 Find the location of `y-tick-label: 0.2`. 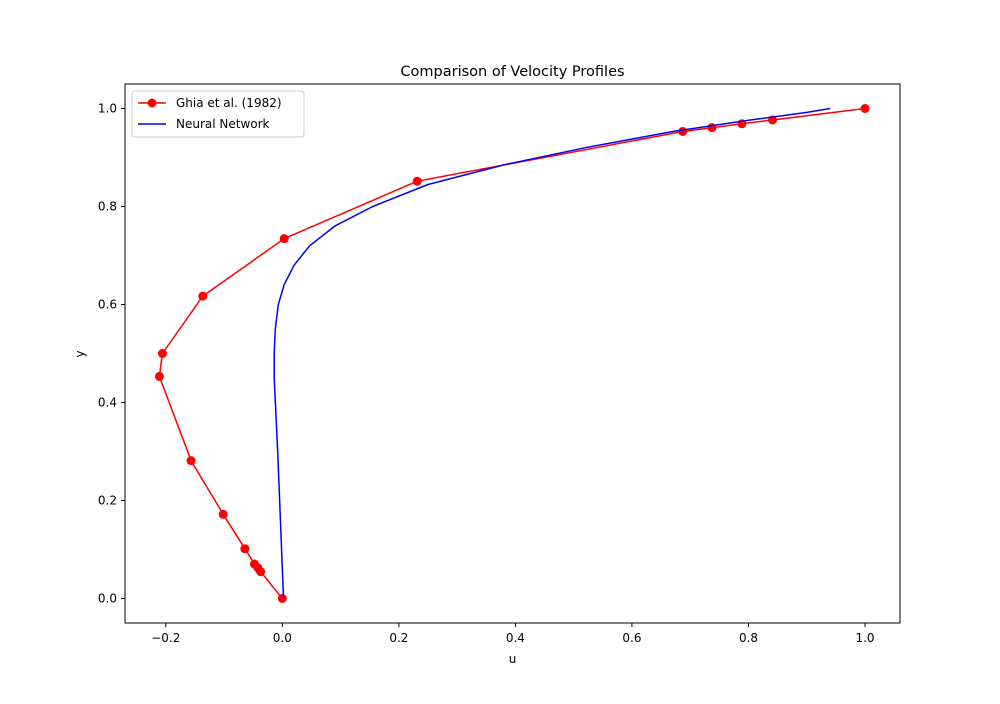

y-tick-label: 0.2 is located at coordinates (107, 501).